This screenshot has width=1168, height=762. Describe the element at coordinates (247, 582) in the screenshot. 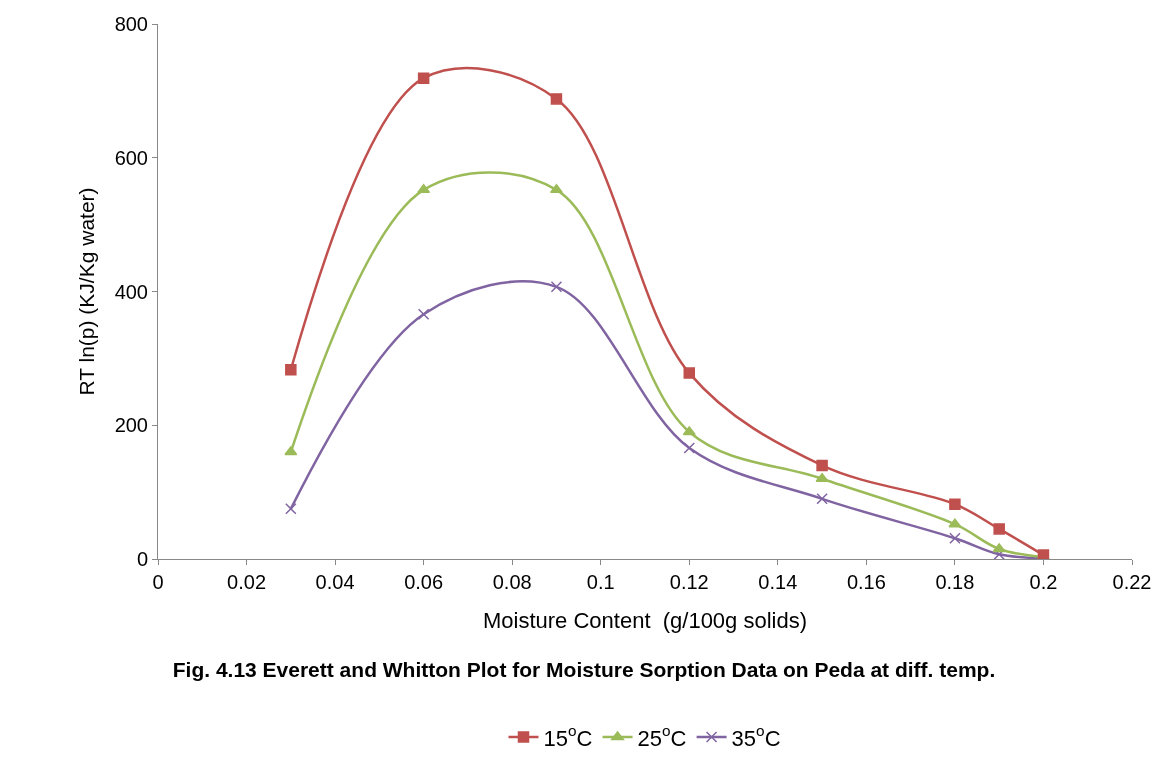

I see `x-tick-label: 0.02` at that location.